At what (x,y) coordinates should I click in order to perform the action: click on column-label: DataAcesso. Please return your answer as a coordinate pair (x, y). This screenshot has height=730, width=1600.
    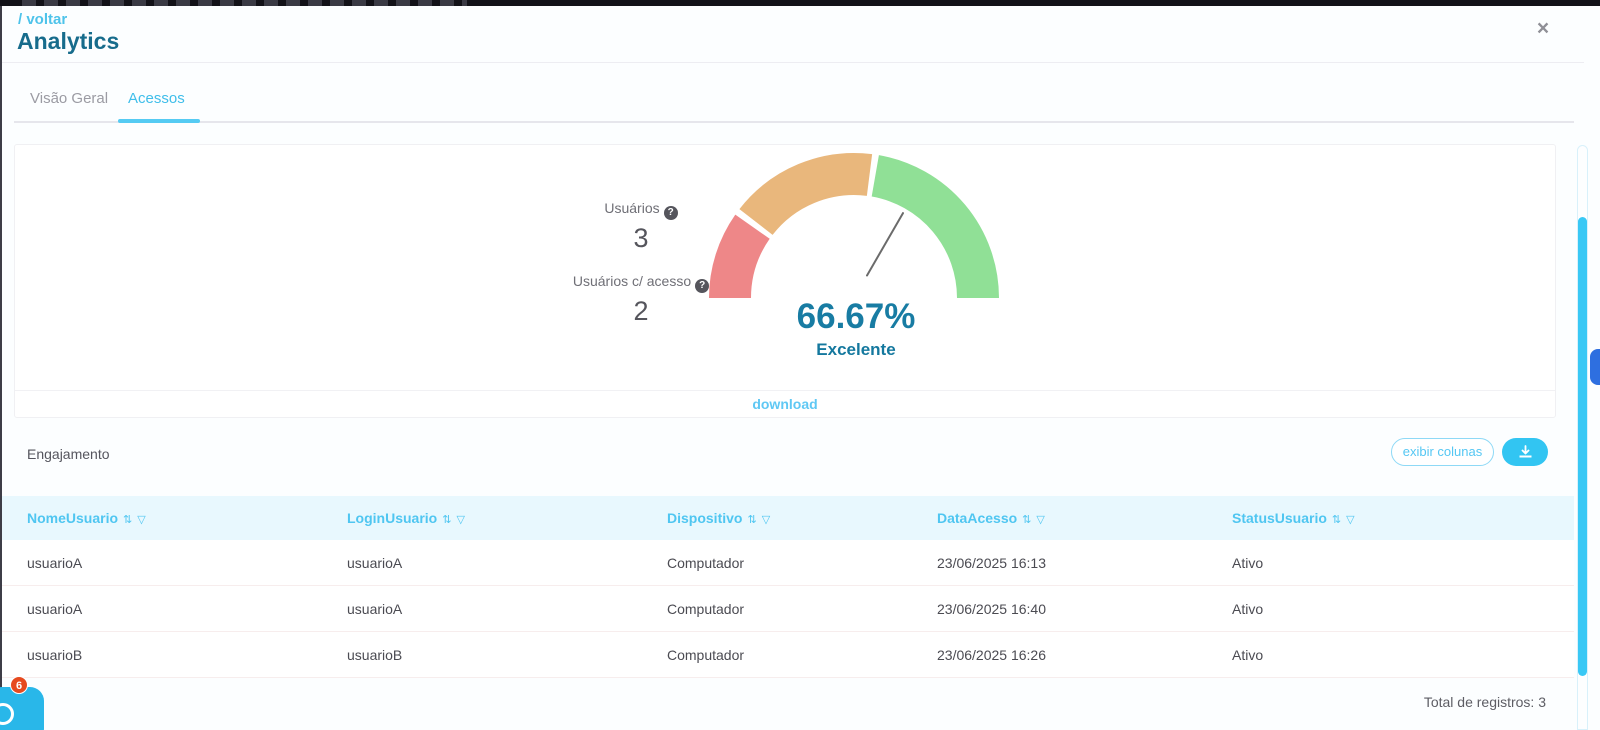
    Looking at the image, I should click on (977, 518).